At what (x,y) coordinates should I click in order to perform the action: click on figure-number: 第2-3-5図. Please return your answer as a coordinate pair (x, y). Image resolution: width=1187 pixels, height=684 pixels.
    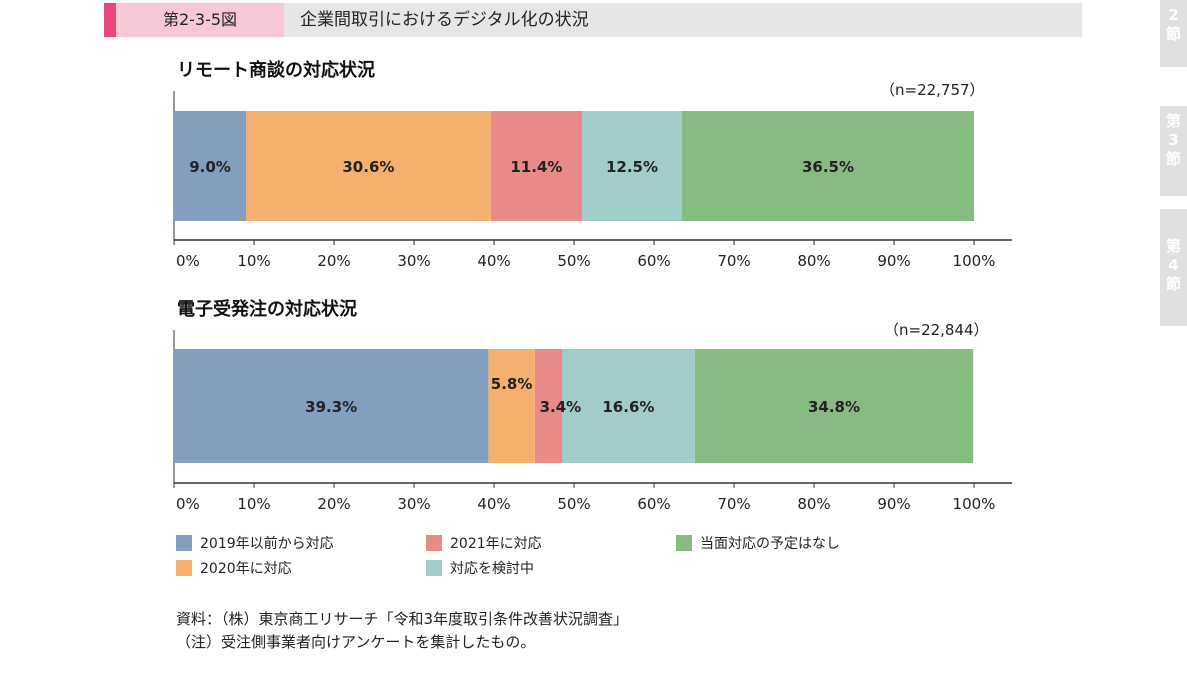
    Looking at the image, I should click on (200, 20).